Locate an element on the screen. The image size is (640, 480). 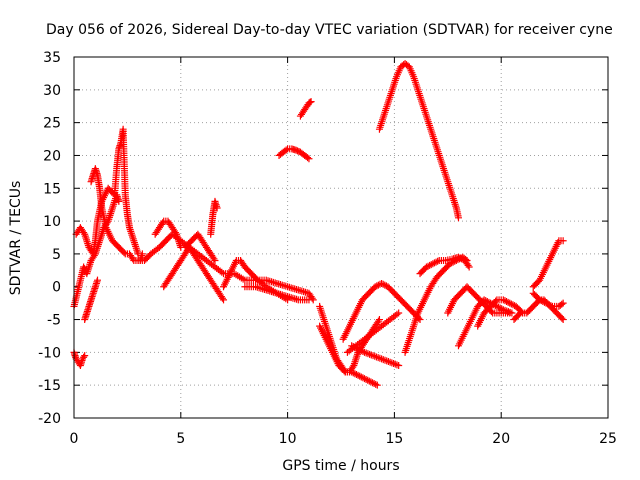
series-sat-t is located at coordinates (418, 141).